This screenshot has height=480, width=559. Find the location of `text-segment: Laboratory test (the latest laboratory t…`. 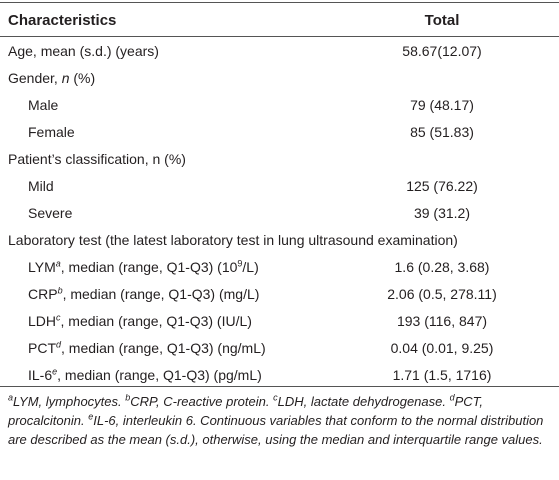

text-segment: Laboratory test (the latest laboratory t… is located at coordinates (233, 240).